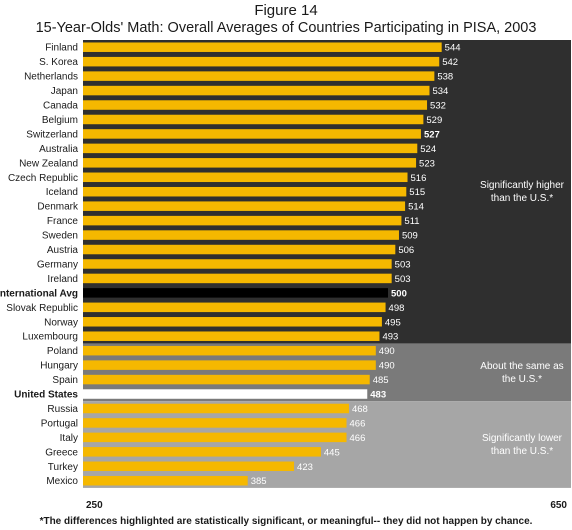 Image resolution: width=572 pixels, height=530 pixels. Describe the element at coordinates (252, 134) in the screenshot. I see `bar-switzerland` at that location.